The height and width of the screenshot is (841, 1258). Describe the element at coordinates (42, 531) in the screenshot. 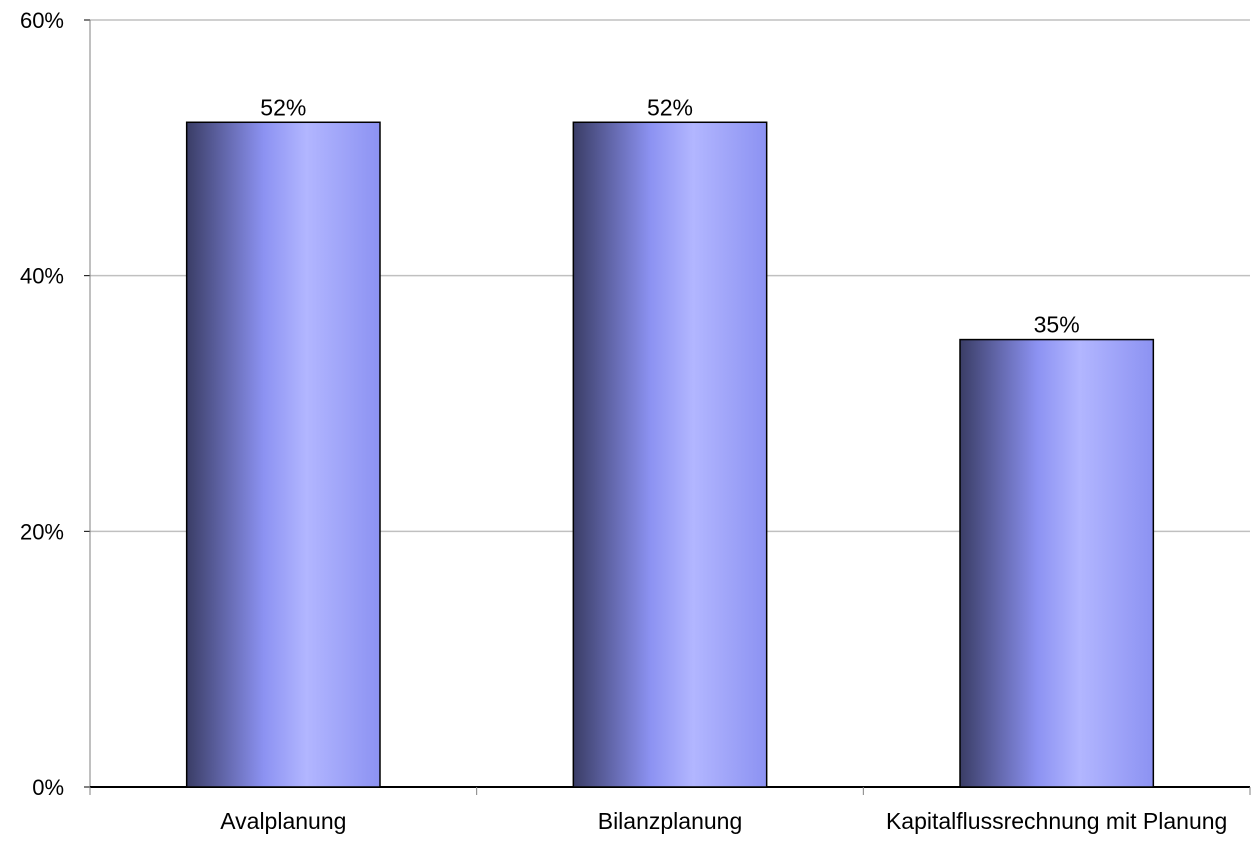

I see `y-tick-label: 20%` at that location.